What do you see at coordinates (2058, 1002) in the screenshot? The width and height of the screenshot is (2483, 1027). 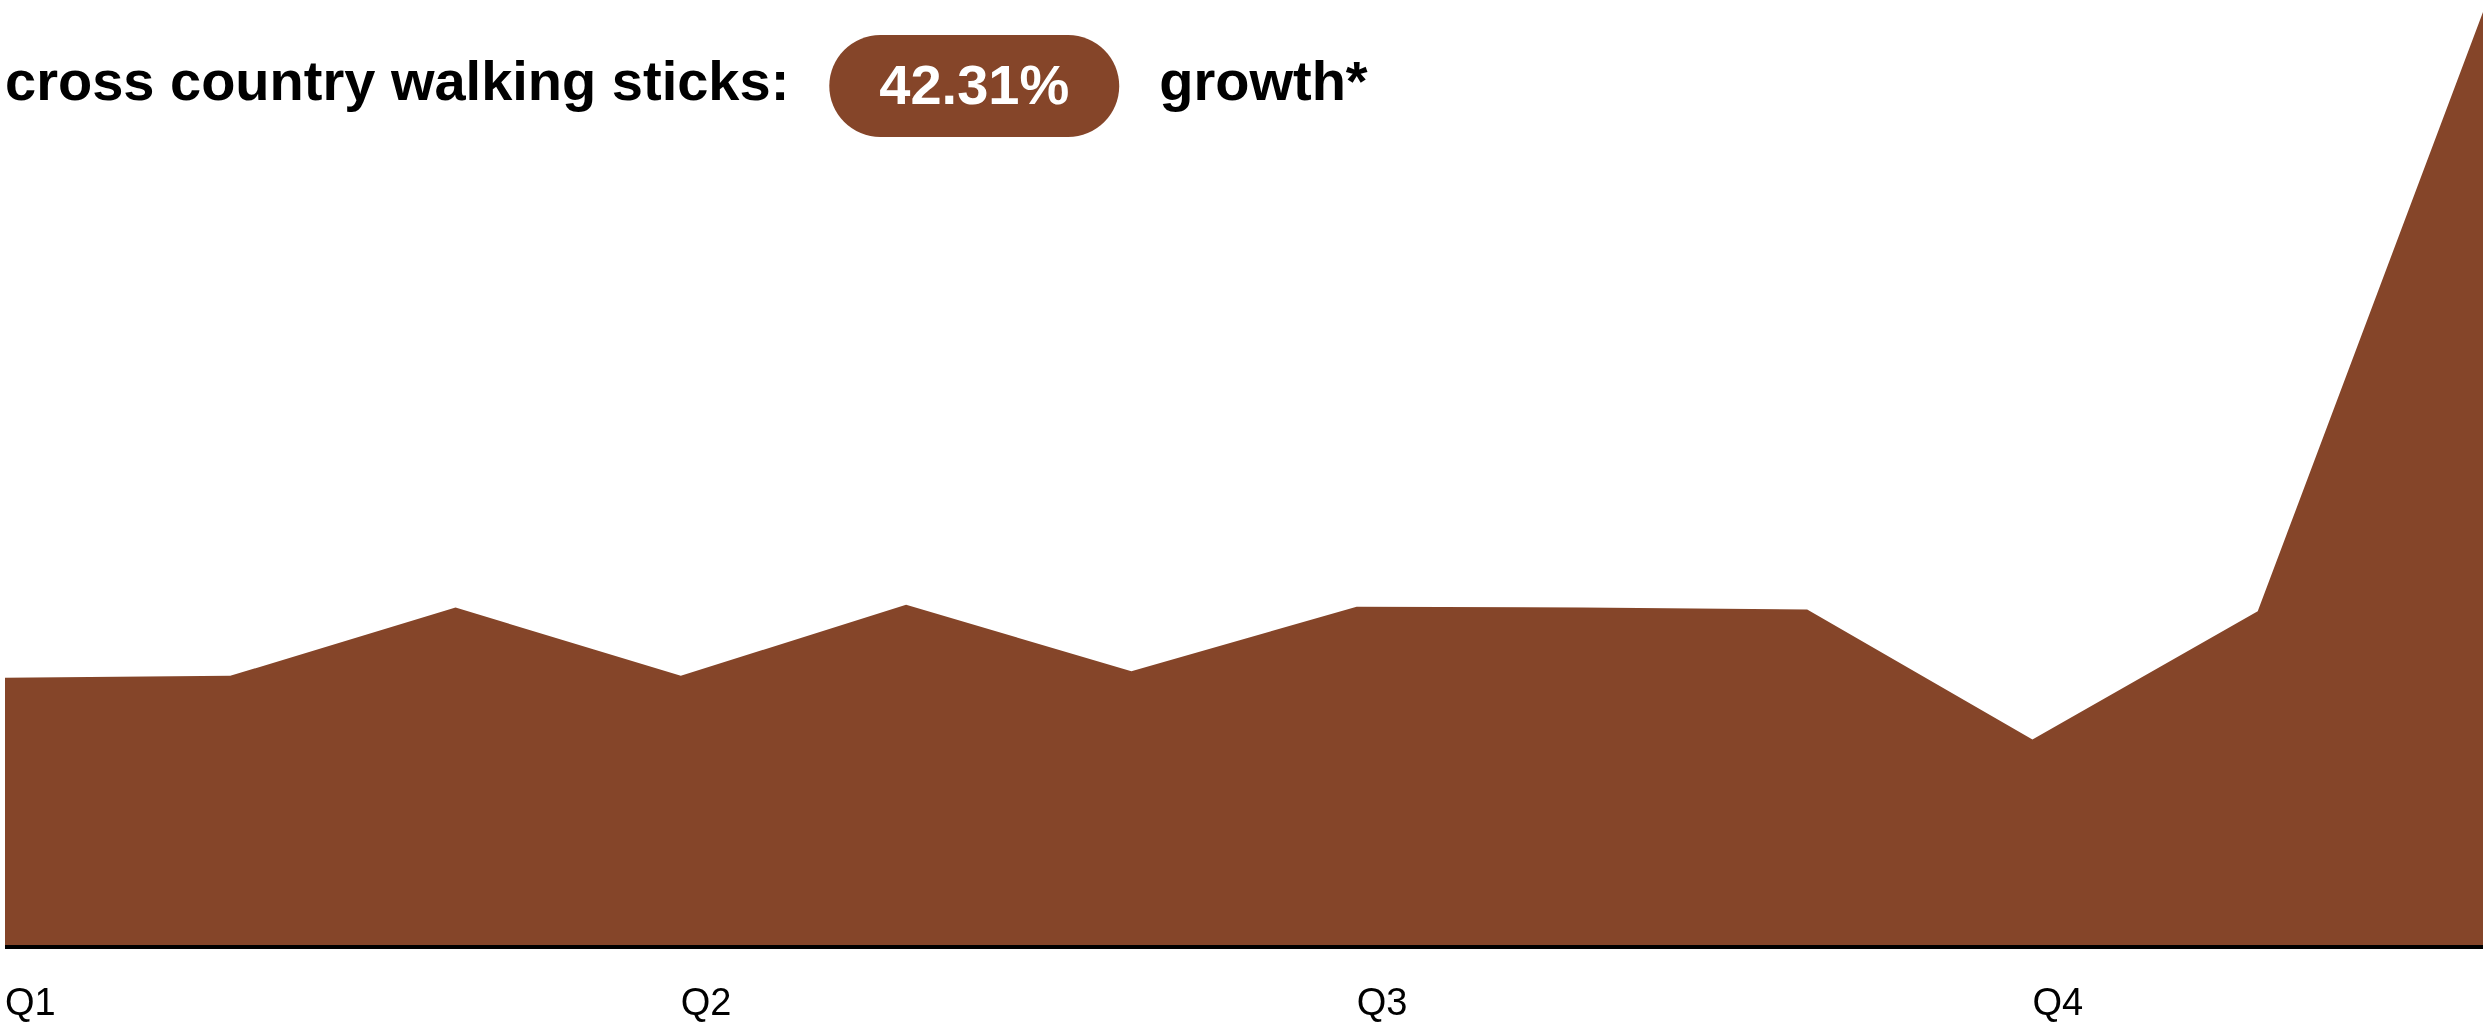 I see `x-tick-label: Q4` at bounding box center [2058, 1002].